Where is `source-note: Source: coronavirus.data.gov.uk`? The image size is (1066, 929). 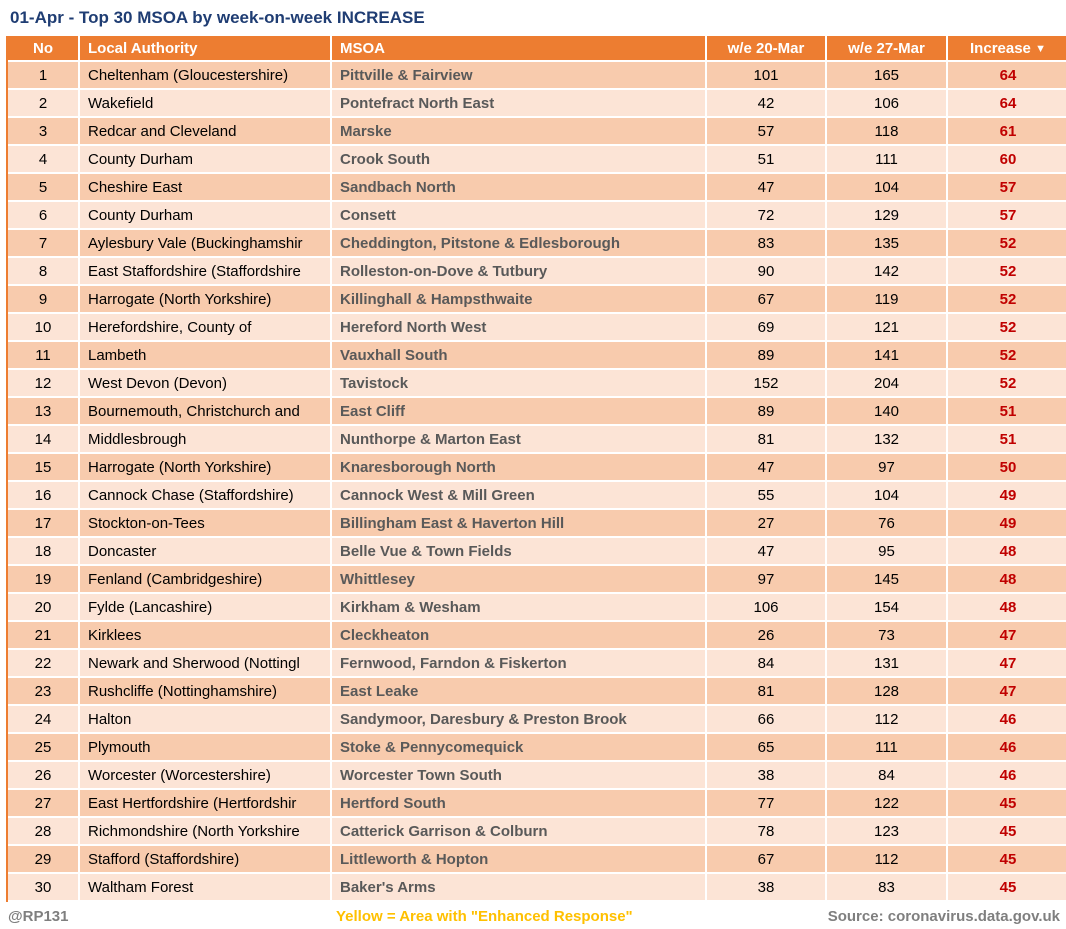
source-note: Source: coronavirus.data.gov.uk is located at coordinates (943, 916).